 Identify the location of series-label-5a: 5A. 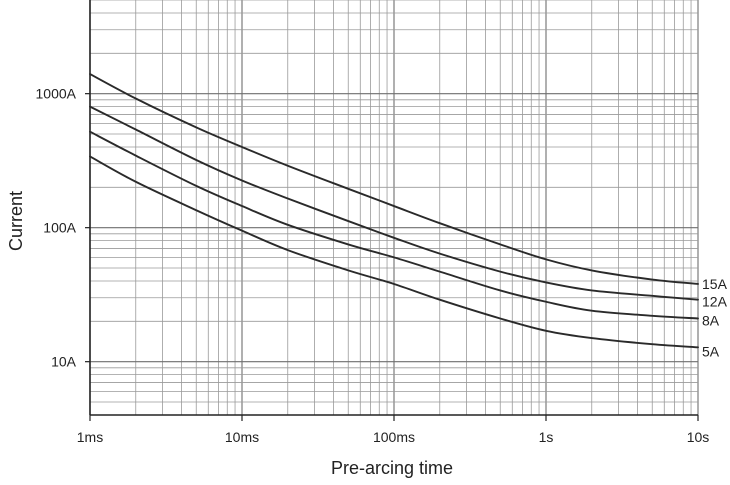
(711, 351).